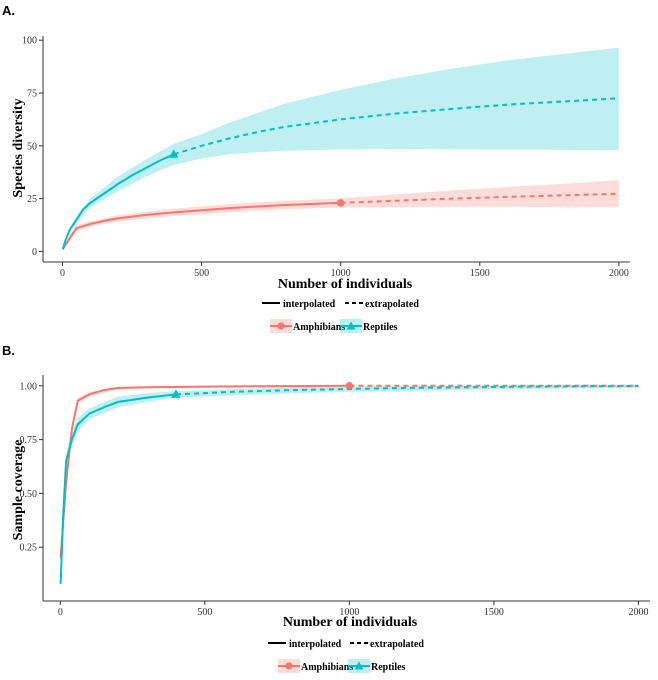 Image resolution: width=658 pixels, height=680 pixels. I want to click on panel-b-x-tick-label: 1500, so click(494, 612).